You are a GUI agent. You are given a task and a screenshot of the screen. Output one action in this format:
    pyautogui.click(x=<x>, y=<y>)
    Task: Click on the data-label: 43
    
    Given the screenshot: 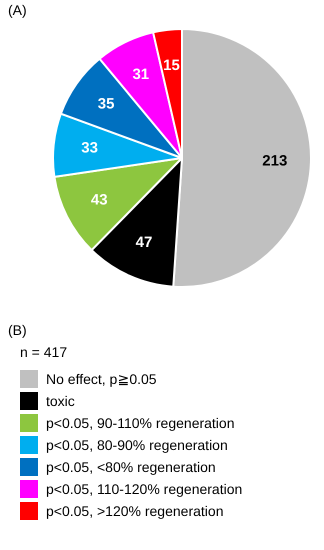 What is the action you would take?
    pyautogui.click(x=99, y=199)
    